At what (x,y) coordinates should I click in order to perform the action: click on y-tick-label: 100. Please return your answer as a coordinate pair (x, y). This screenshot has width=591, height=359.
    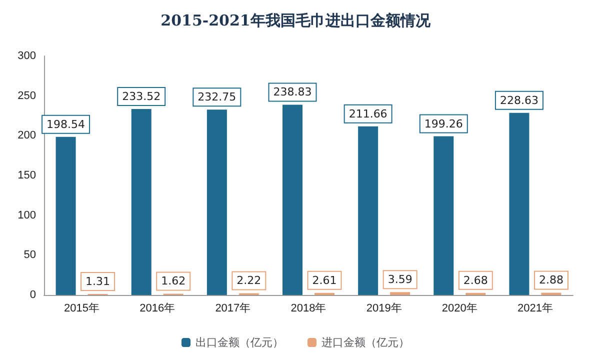
    Looking at the image, I should click on (27, 215).